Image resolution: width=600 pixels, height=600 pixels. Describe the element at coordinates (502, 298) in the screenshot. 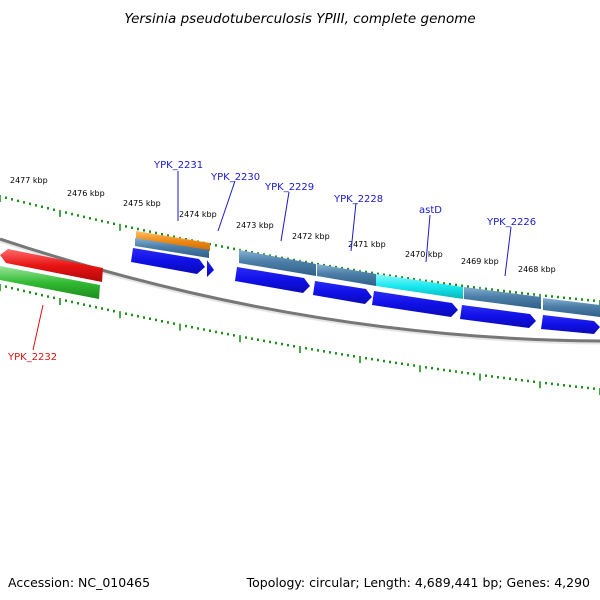

I see `gene-ypk2226` at that location.